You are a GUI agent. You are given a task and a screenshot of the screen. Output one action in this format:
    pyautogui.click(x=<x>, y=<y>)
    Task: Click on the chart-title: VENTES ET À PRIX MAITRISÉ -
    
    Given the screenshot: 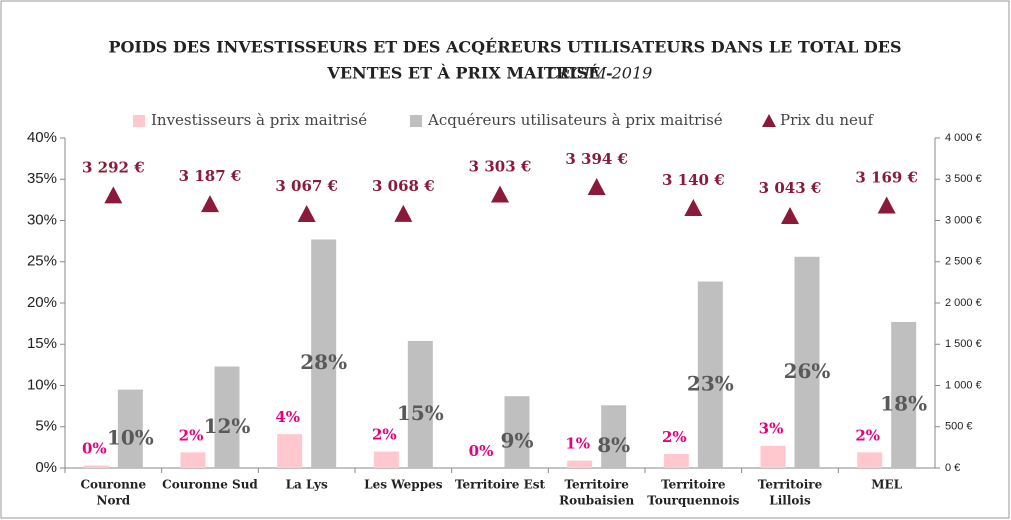 What is the action you would take?
    pyautogui.click(x=469, y=73)
    